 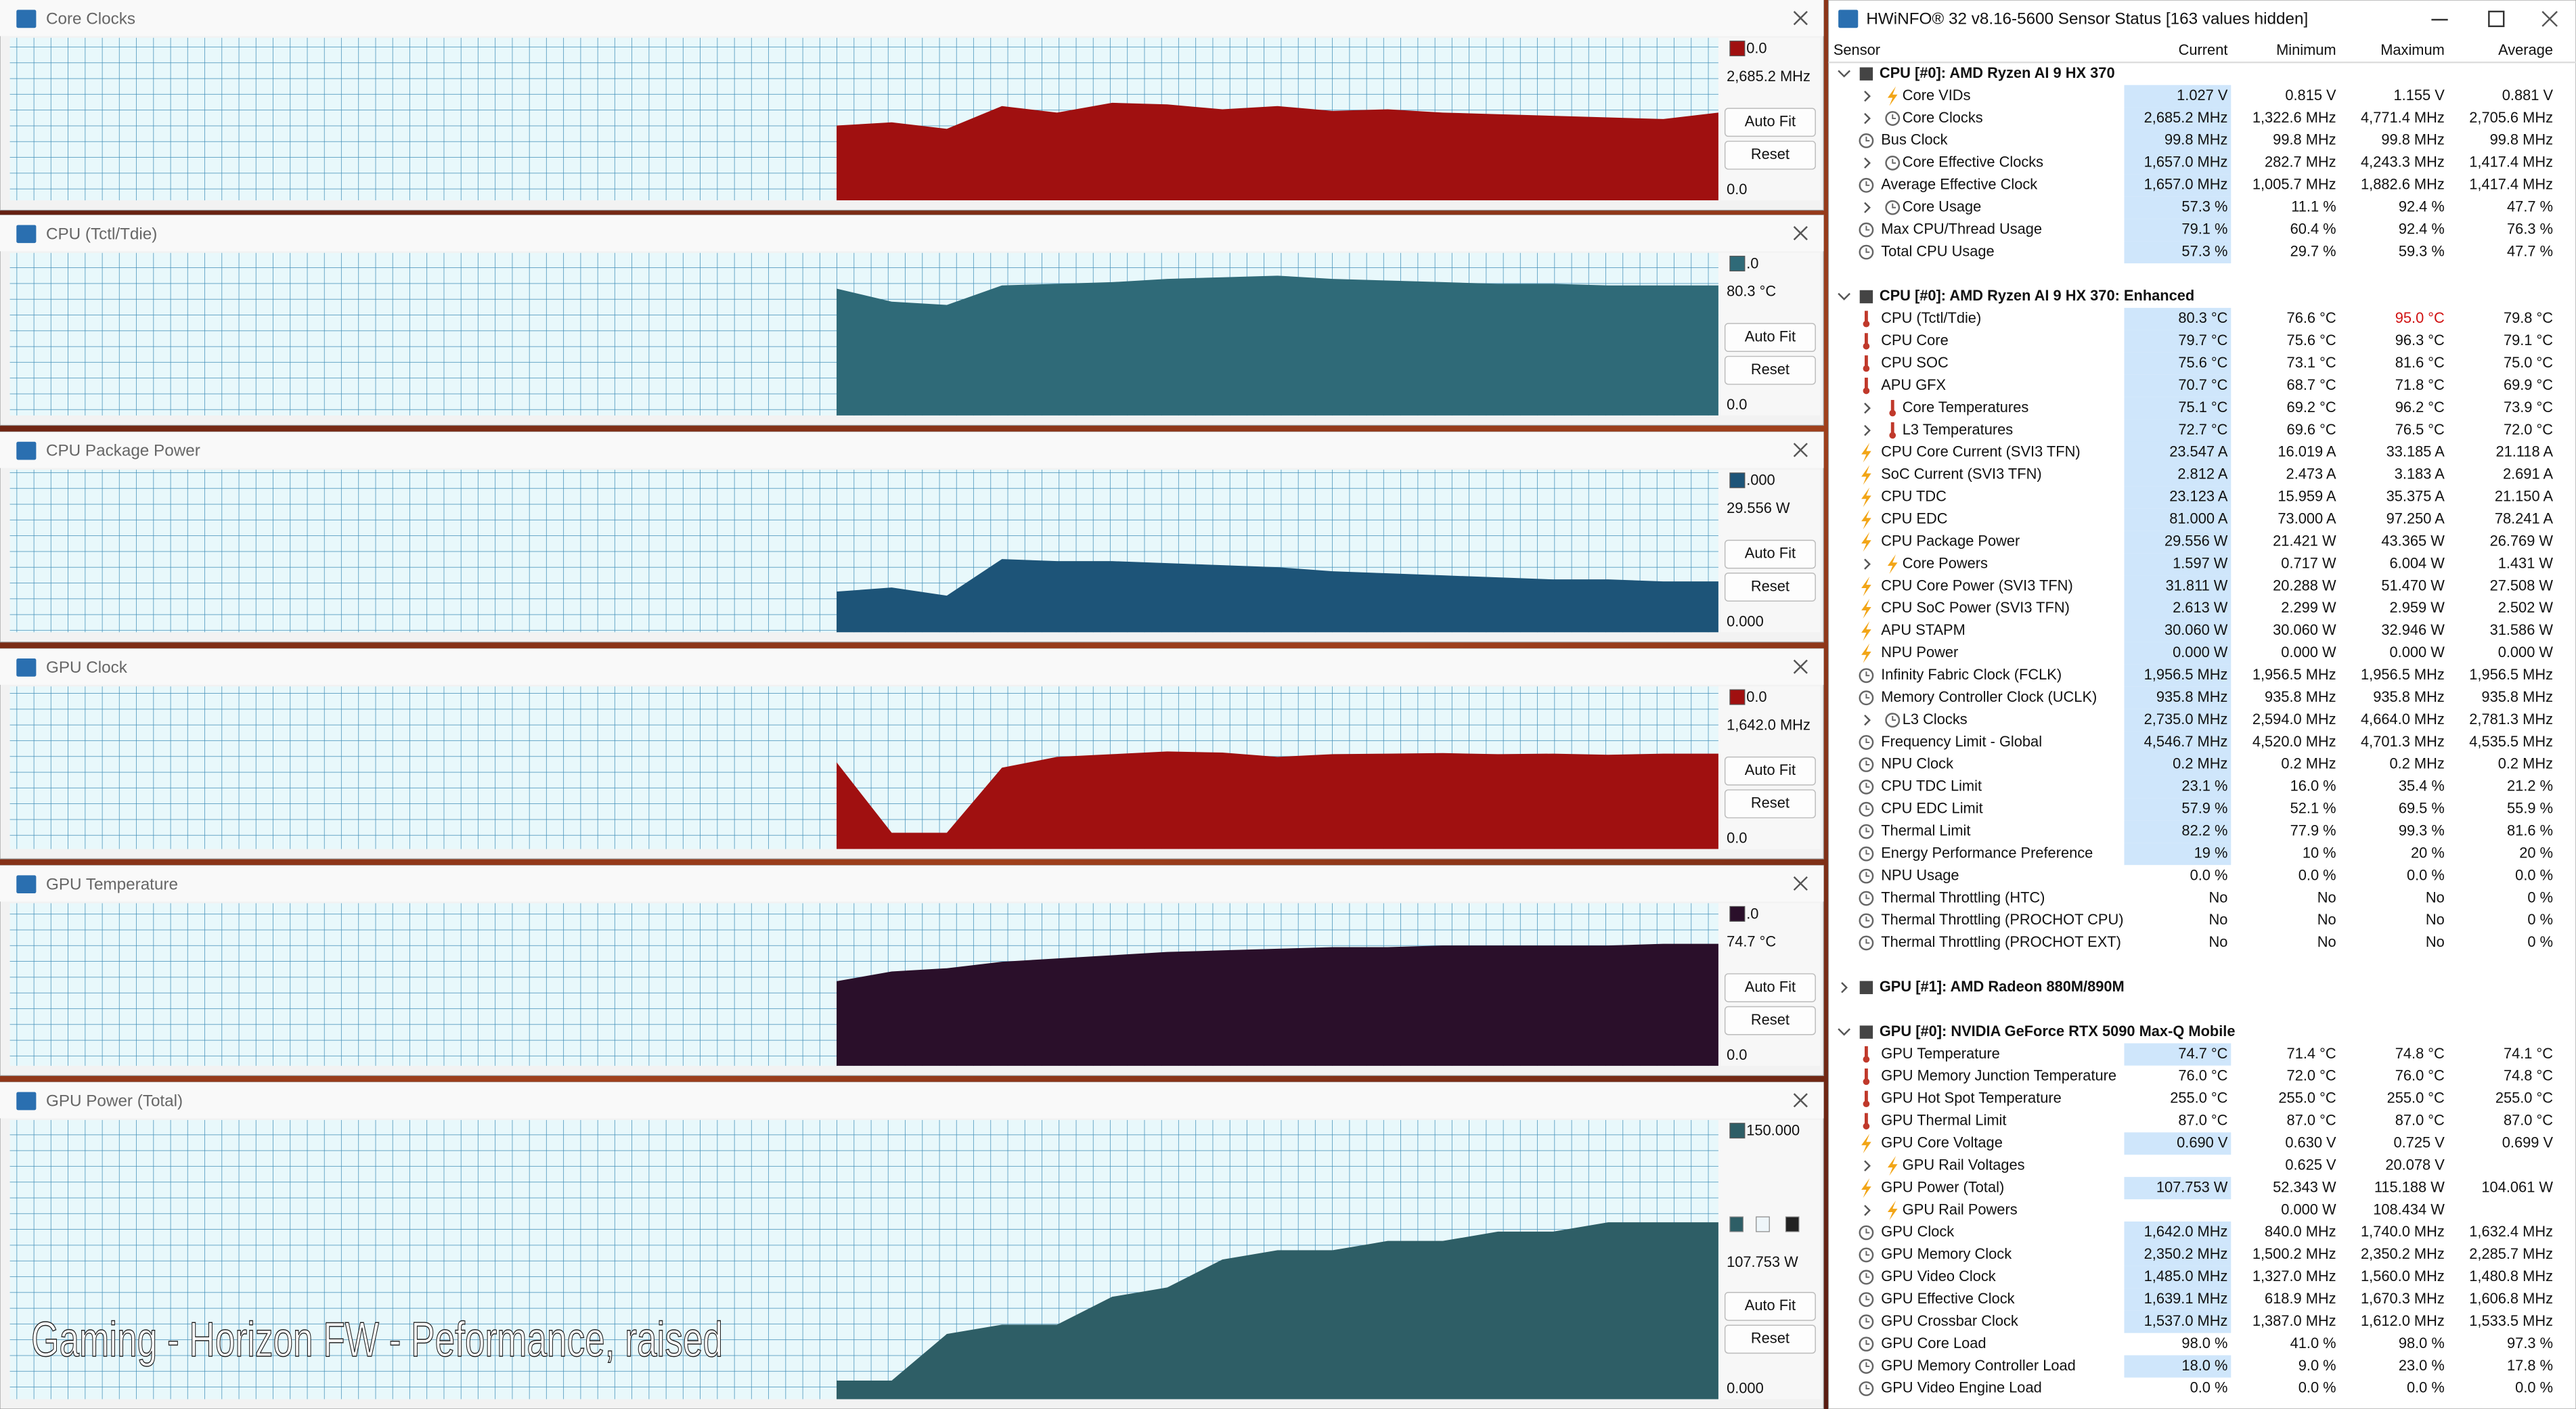 What do you see at coordinates (2419, 1142) in the screenshot?
I see `sensor-value: 0.725 V` at bounding box center [2419, 1142].